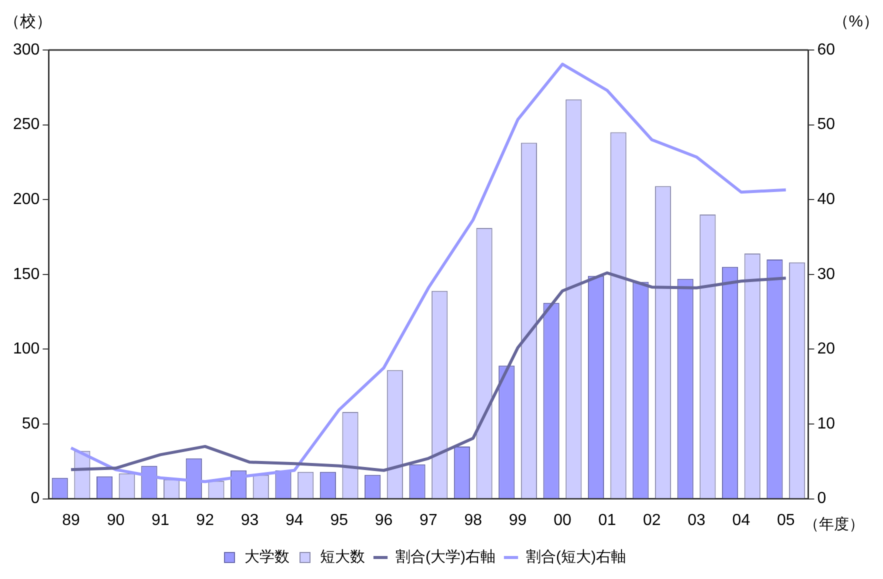 The width and height of the screenshot is (883, 579). I want to click on y-tick-label: 50, so click(31, 423).